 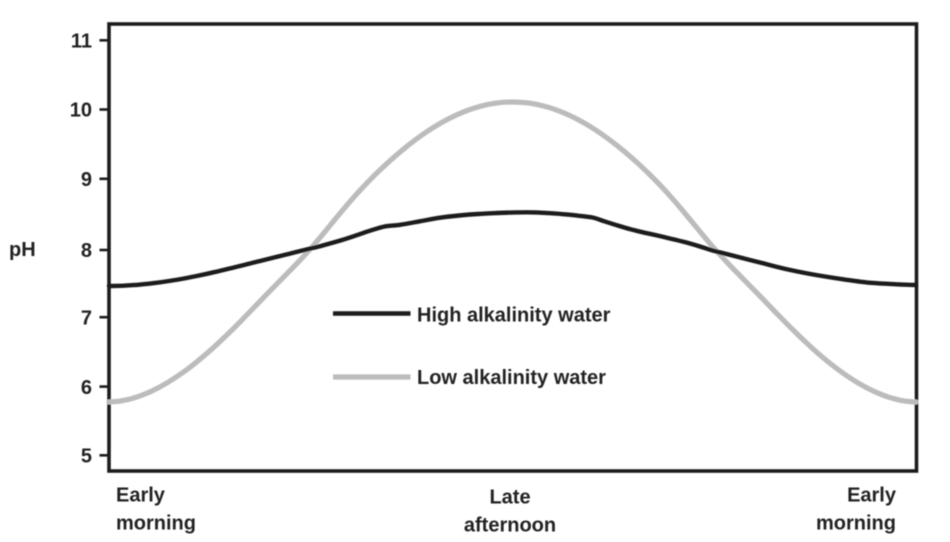 I want to click on svg-text: 11, so click(x=81, y=42).